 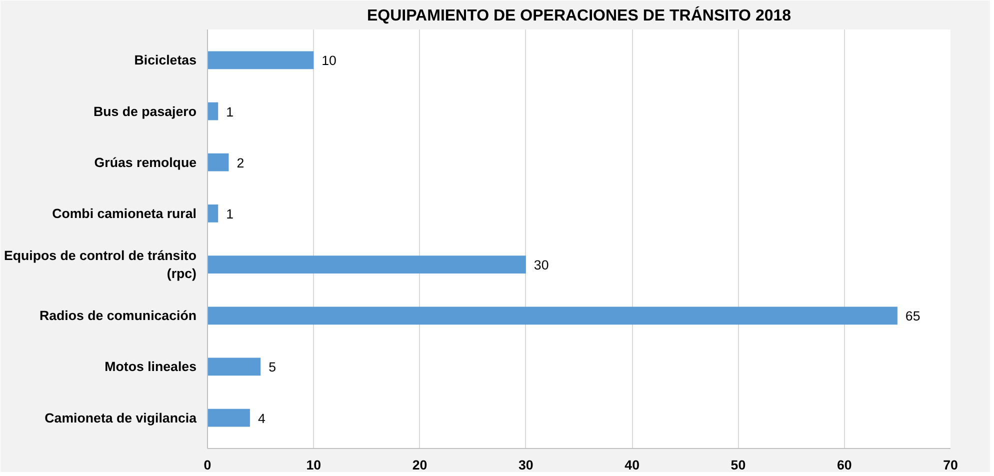 What do you see at coordinates (844, 465) in the screenshot?
I see `x-tick-label: 60` at bounding box center [844, 465].